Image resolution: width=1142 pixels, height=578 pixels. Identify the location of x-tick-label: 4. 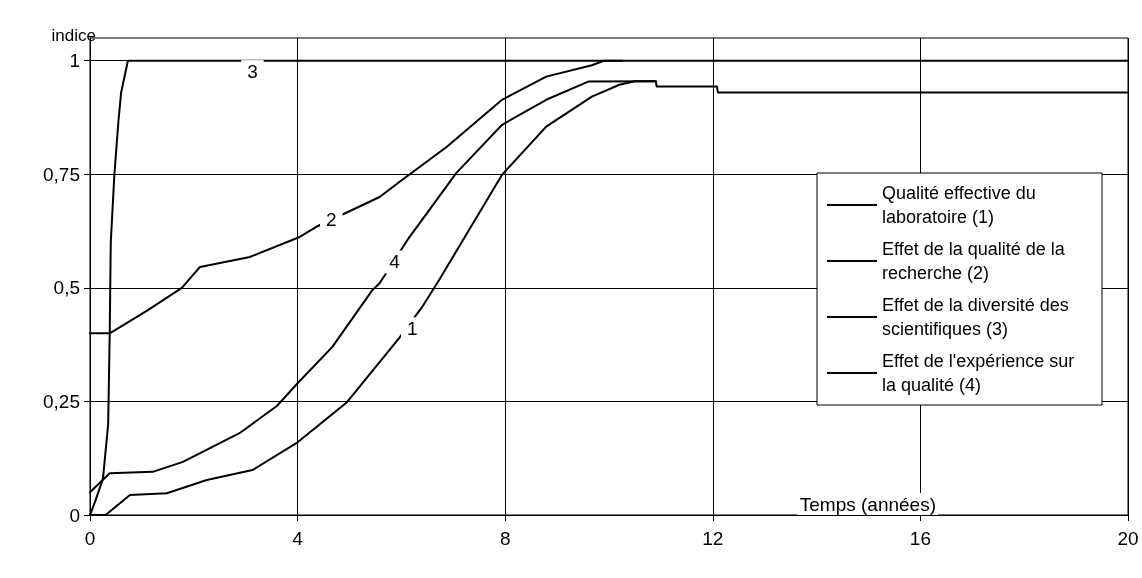
(298, 538).